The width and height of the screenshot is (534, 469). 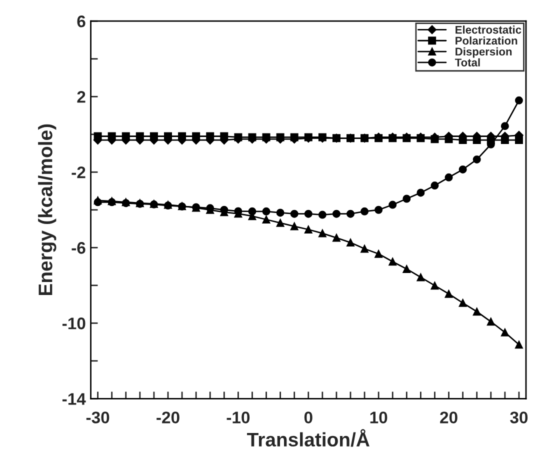 What do you see at coordinates (379, 418) in the screenshot?
I see `x-tick-label: 10` at bounding box center [379, 418].